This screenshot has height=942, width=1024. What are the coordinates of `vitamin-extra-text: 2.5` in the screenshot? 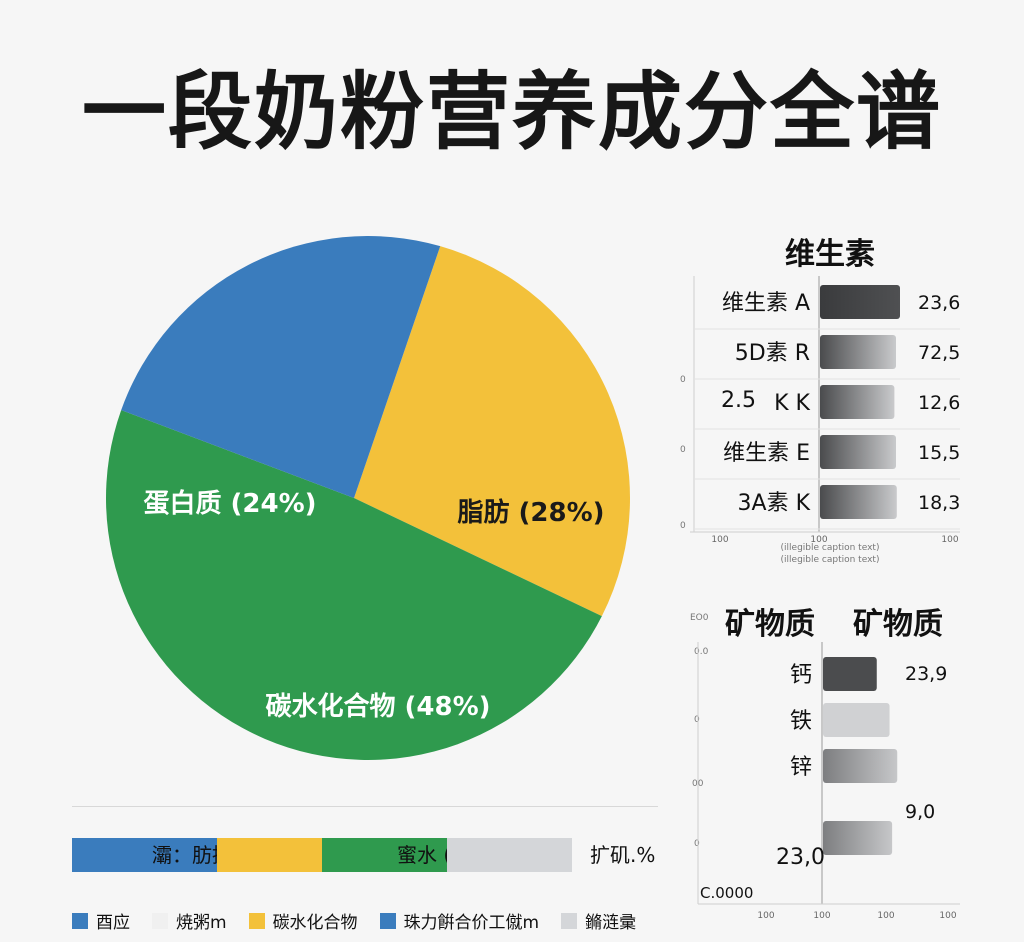 It's located at (738, 400).